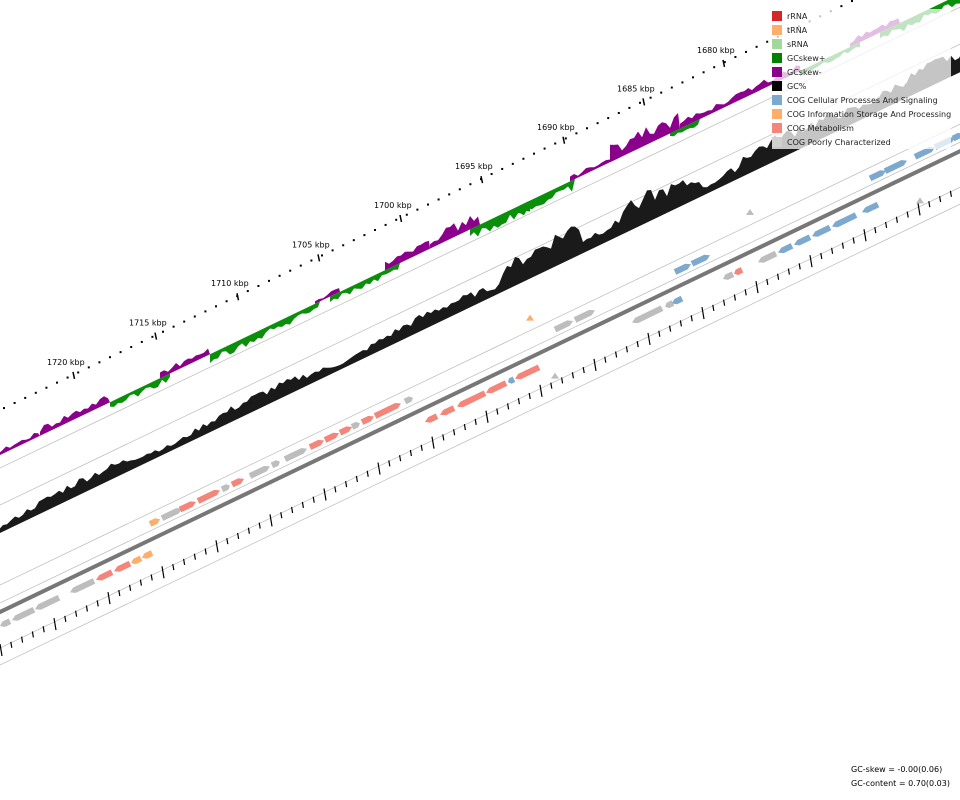  Describe the element at coordinates (311, 244) in the screenshot. I see `ruler-label: 1705 kbp` at that location.